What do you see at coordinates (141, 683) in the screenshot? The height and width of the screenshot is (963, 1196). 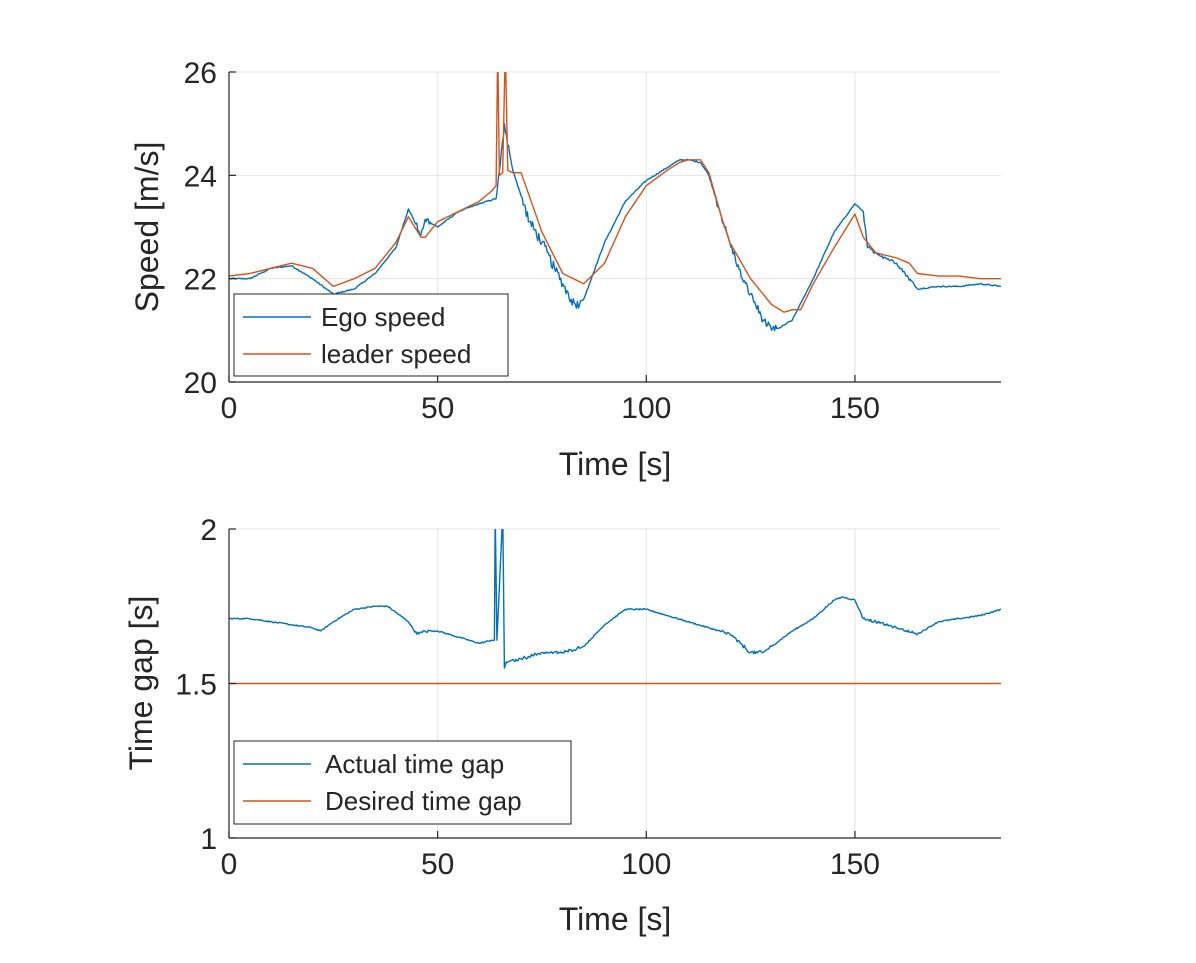 I see `time-gap-y-axis-label: Time gap [s]` at bounding box center [141, 683].